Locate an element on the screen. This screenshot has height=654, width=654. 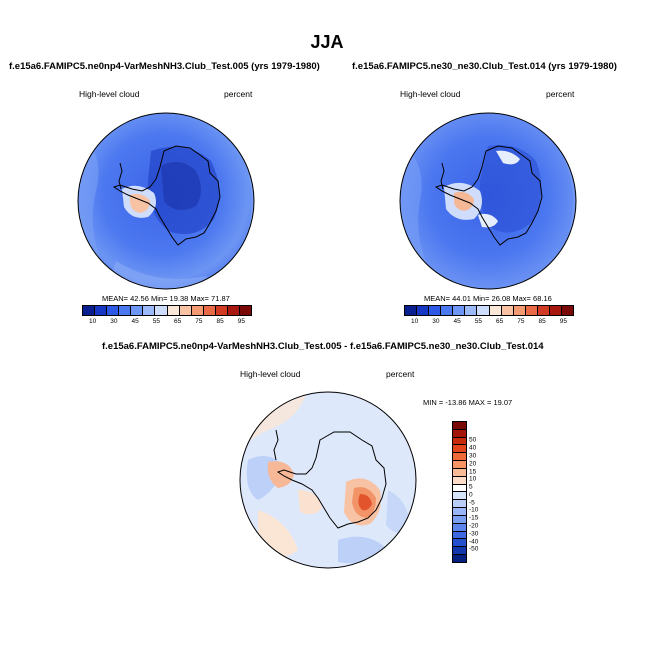
main-title: JJA is located at coordinates (327, 42).